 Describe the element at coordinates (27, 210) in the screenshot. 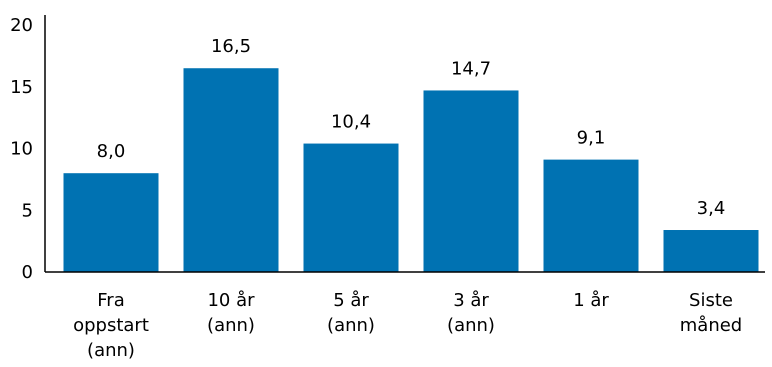

I see `y-tick-label: 5` at that location.